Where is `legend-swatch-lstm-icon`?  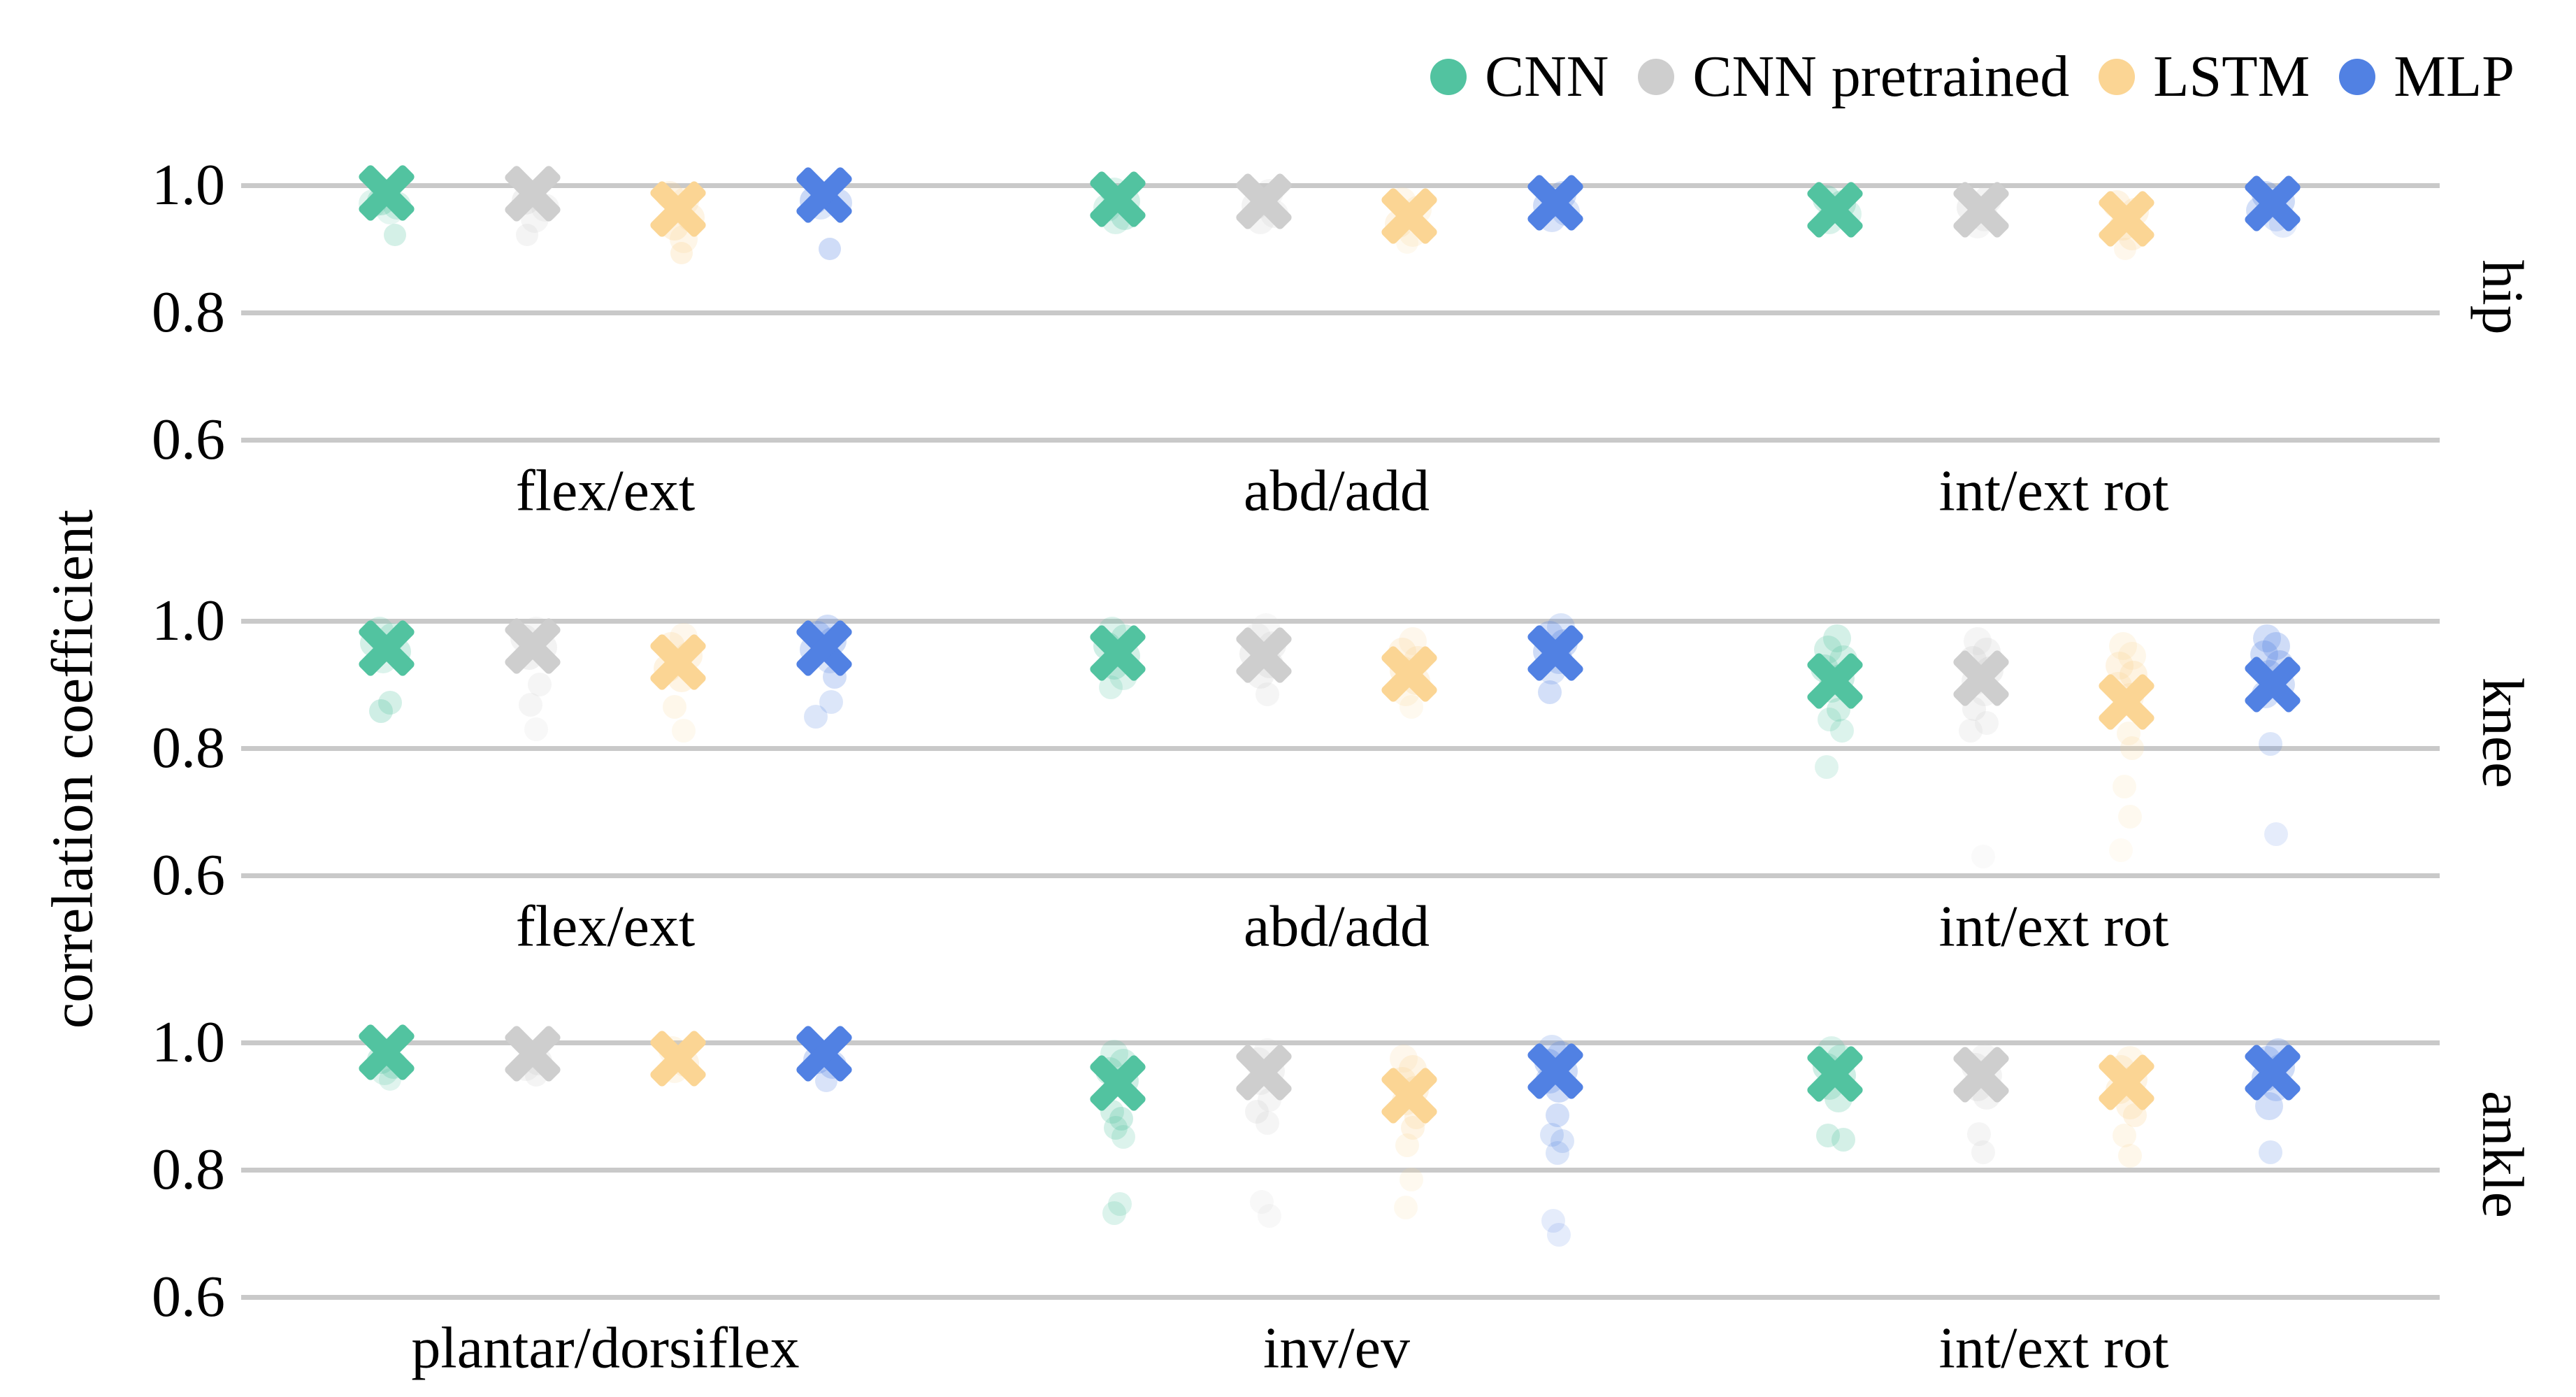 legend-swatch-lstm-icon is located at coordinates (2117, 77).